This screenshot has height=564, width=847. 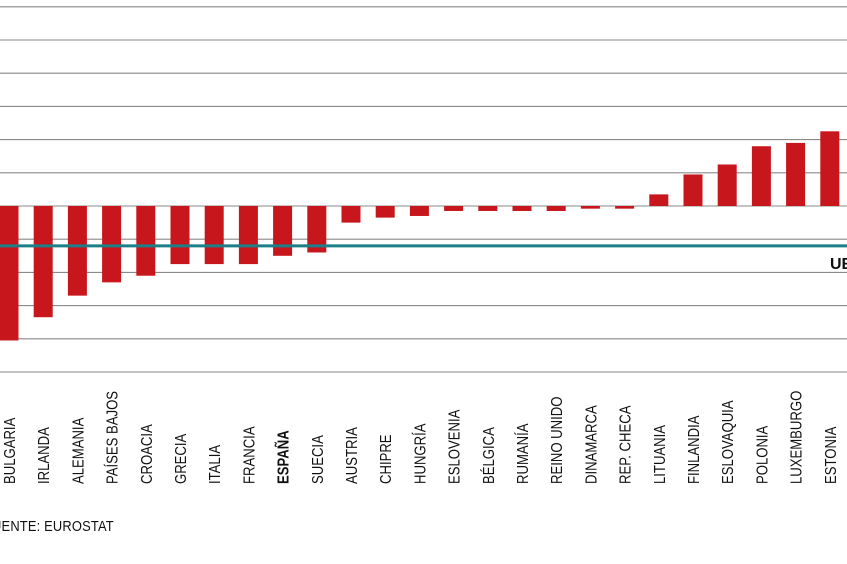 What do you see at coordinates (77, 251) in the screenshot?
I see `bar-alemania` at bounding box center [77, 251].